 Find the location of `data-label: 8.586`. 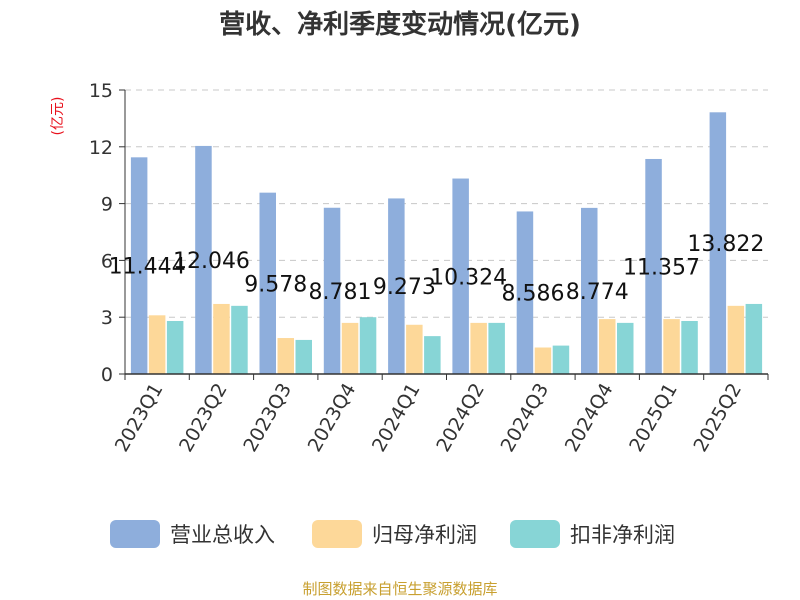

data-label: 8.586 is located at coordinates (532, 294).